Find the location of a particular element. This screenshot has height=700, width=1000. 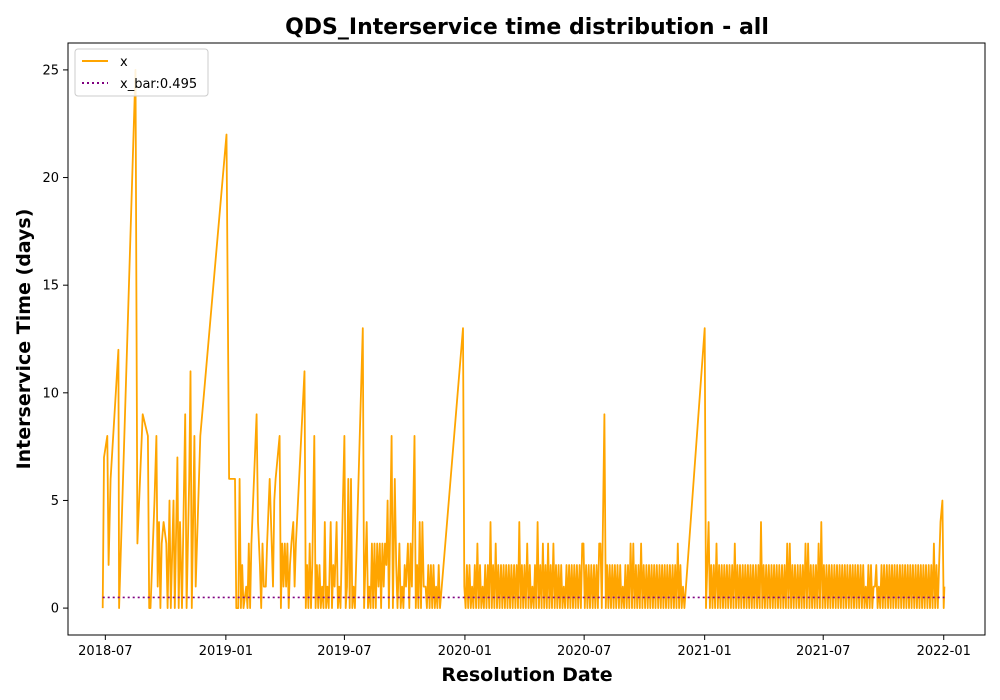

x-tick-label: 2019-07 is located at coordinates (344, 651).